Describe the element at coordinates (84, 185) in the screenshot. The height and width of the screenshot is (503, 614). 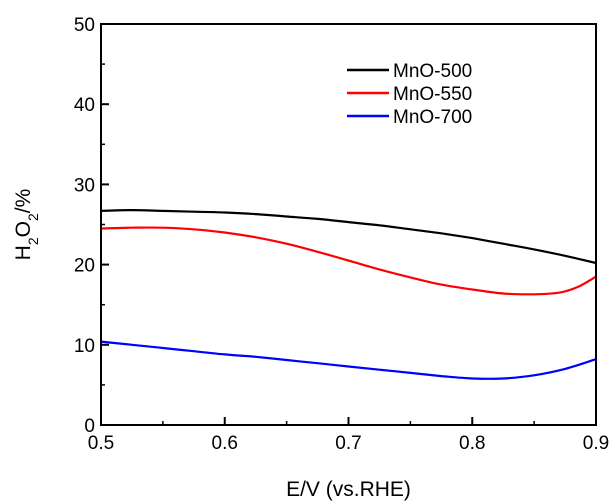
I see `y-tick-label: 30` at that location.